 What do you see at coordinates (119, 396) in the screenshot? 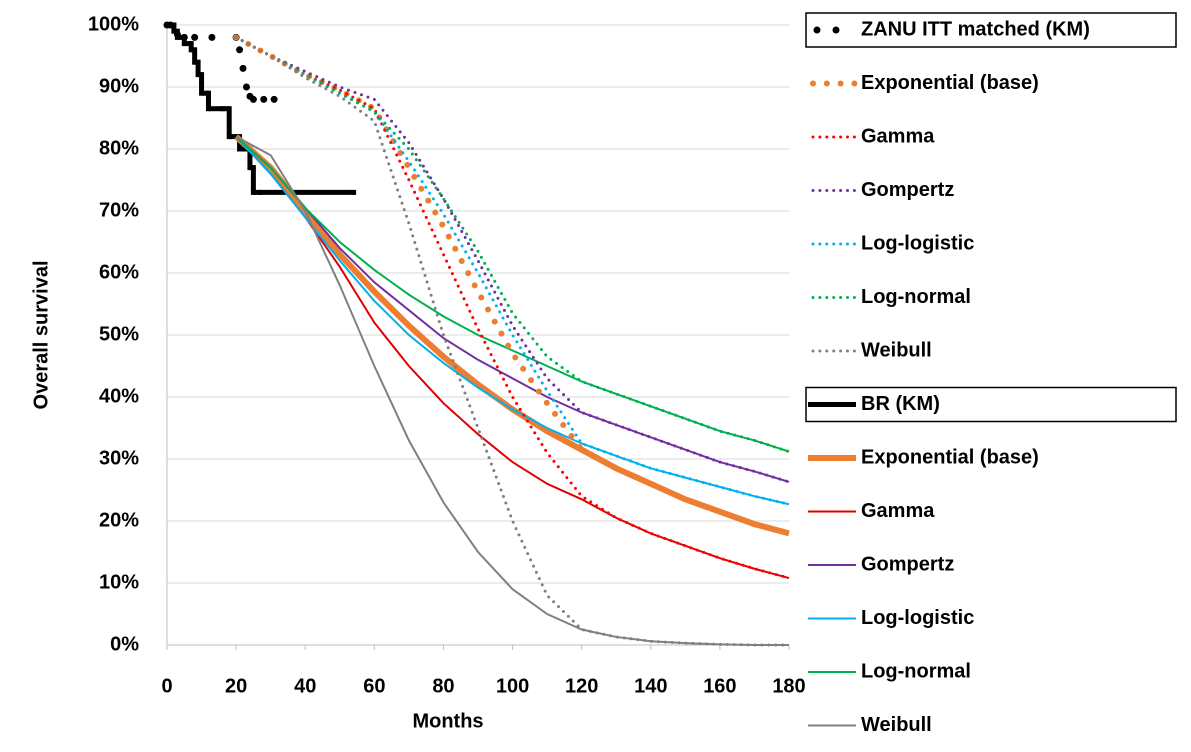
I see `y-tick-label: 40%` at bounding box center [119, 396].